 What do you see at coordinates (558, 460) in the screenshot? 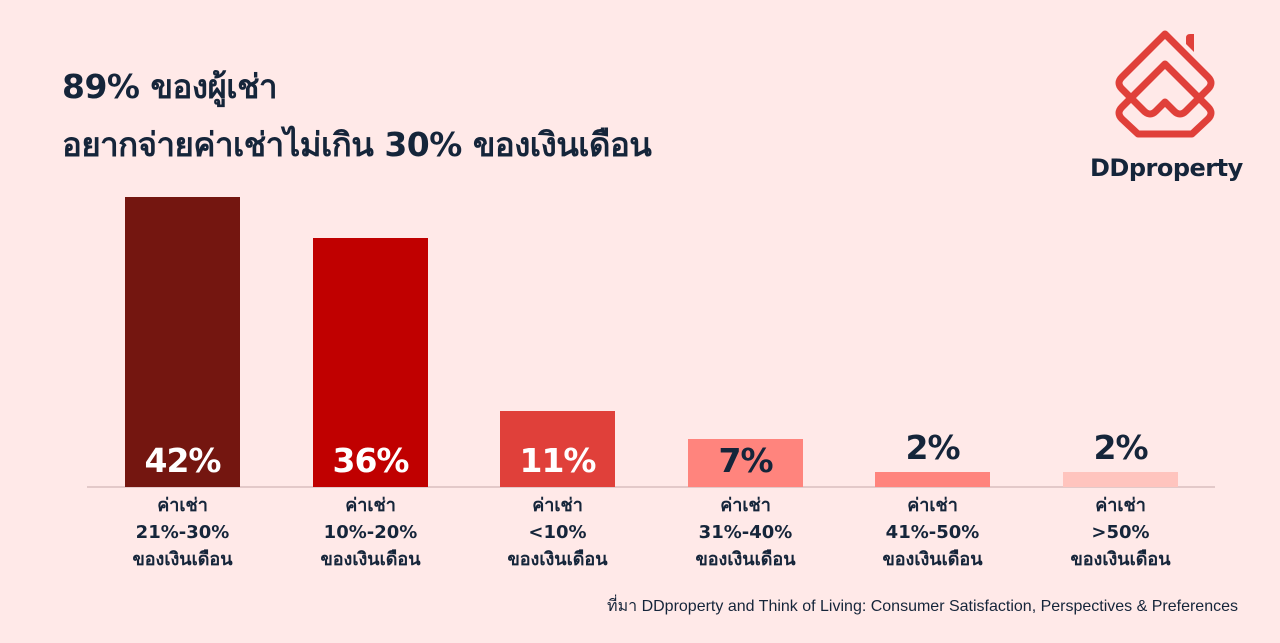
I see `bar-value-label: 11%` at bounding box center [558, 460].